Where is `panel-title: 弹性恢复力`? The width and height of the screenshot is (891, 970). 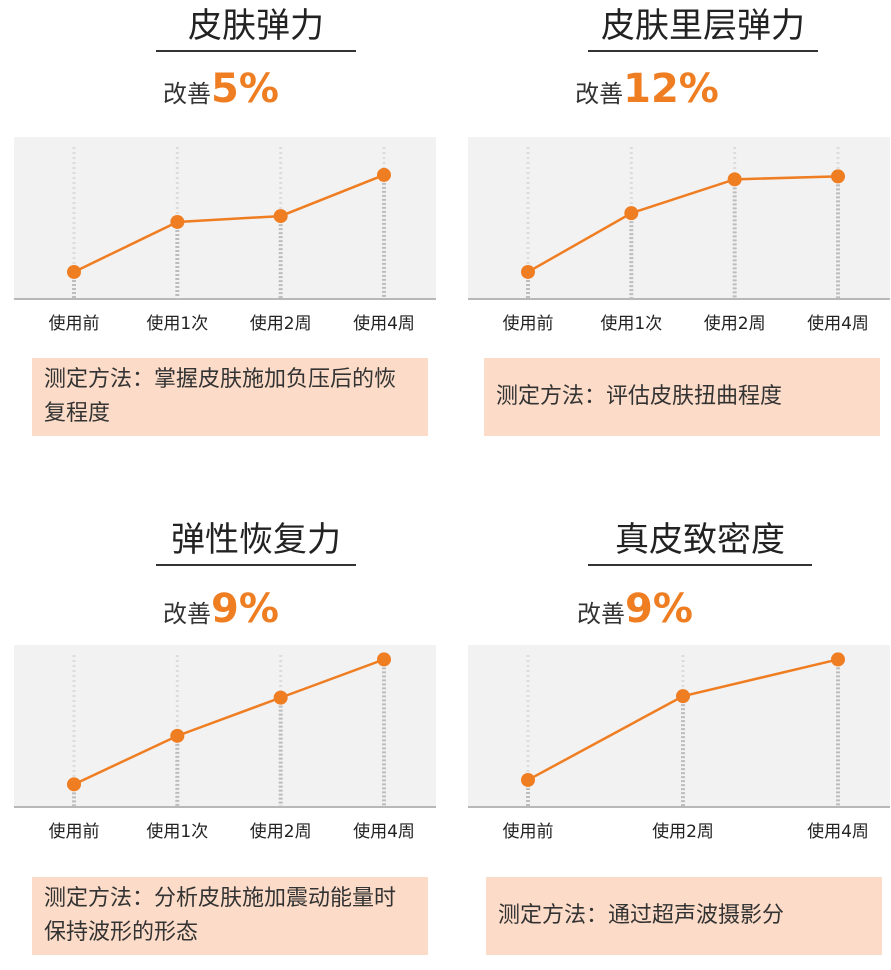 panel-title: 弹性恢复力 is located at coordinates (256, 542).